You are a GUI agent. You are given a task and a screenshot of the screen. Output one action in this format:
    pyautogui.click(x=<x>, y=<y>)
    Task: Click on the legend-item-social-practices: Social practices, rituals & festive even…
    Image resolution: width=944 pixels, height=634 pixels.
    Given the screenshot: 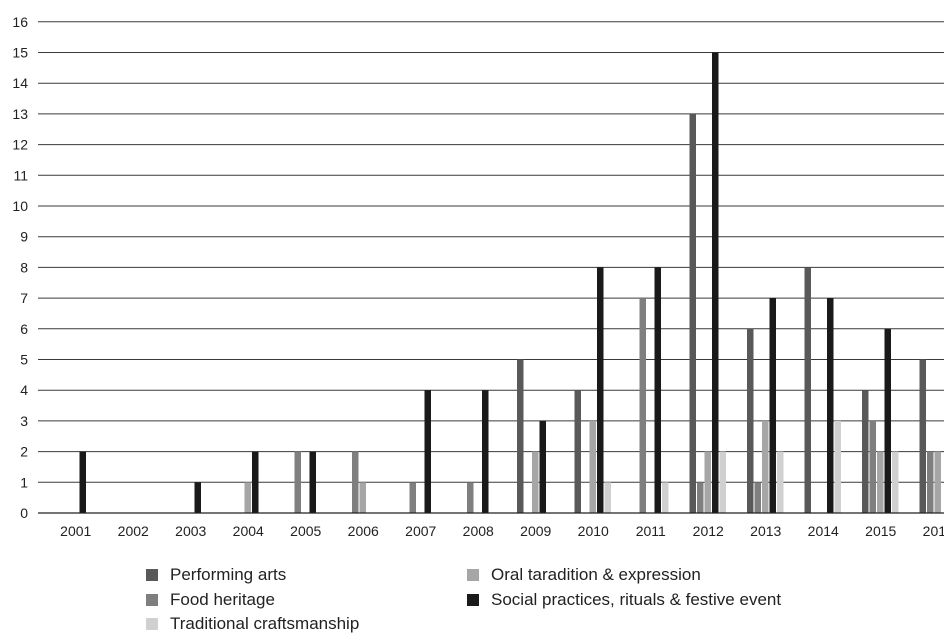 What is the action you would take?
    pyautogui.click(x=624, y=600)
    